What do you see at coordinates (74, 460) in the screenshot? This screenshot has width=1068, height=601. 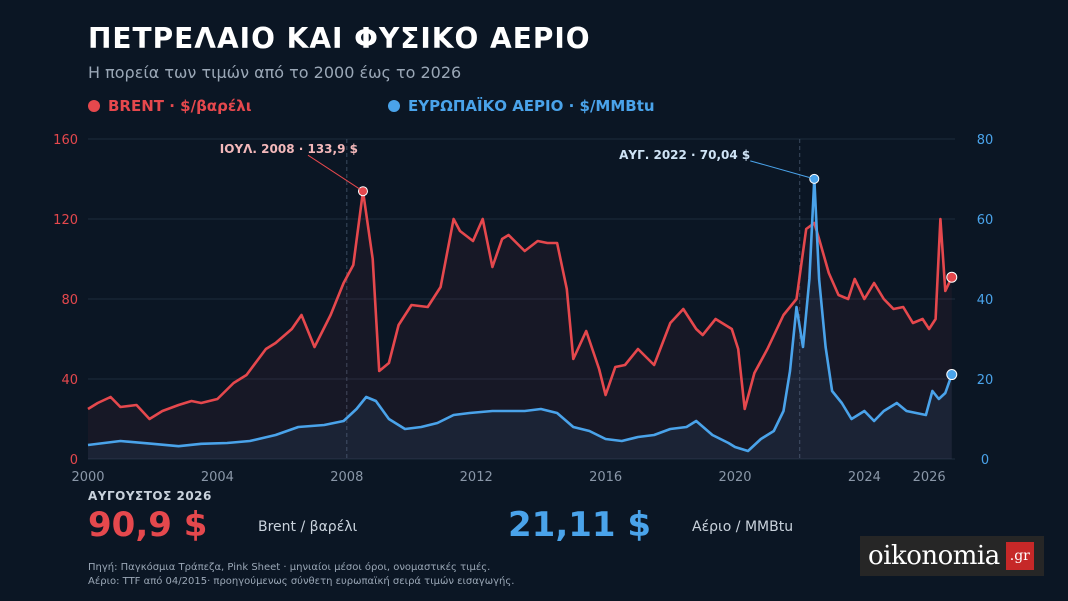 I see `y-left-tick-label: 0` at bounding box center [74, 460].